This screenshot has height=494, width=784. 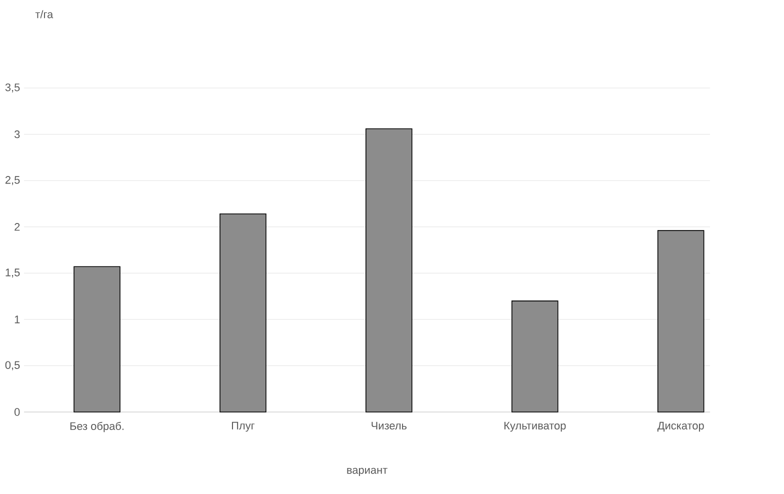 I want to click on y-tick-label: 0, so click(x=17, y=412).